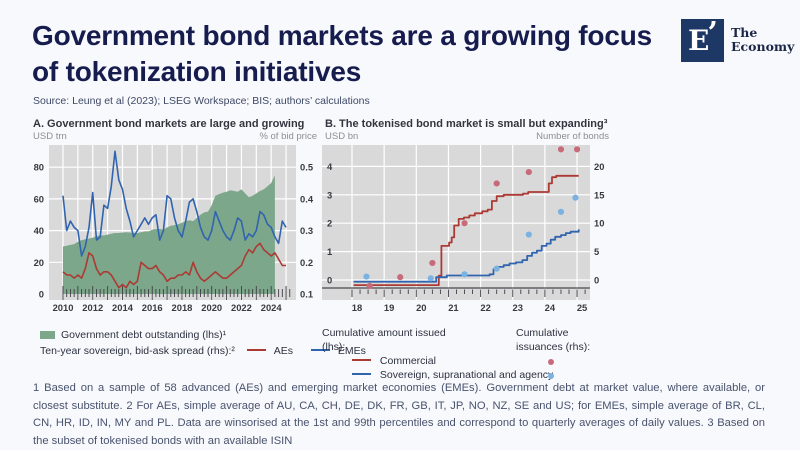 The height and width of the screenshot is (450, 800). Describe the element at coordinates (211, 307) in the screenshot. I see `svg-text: 2020` at that location.